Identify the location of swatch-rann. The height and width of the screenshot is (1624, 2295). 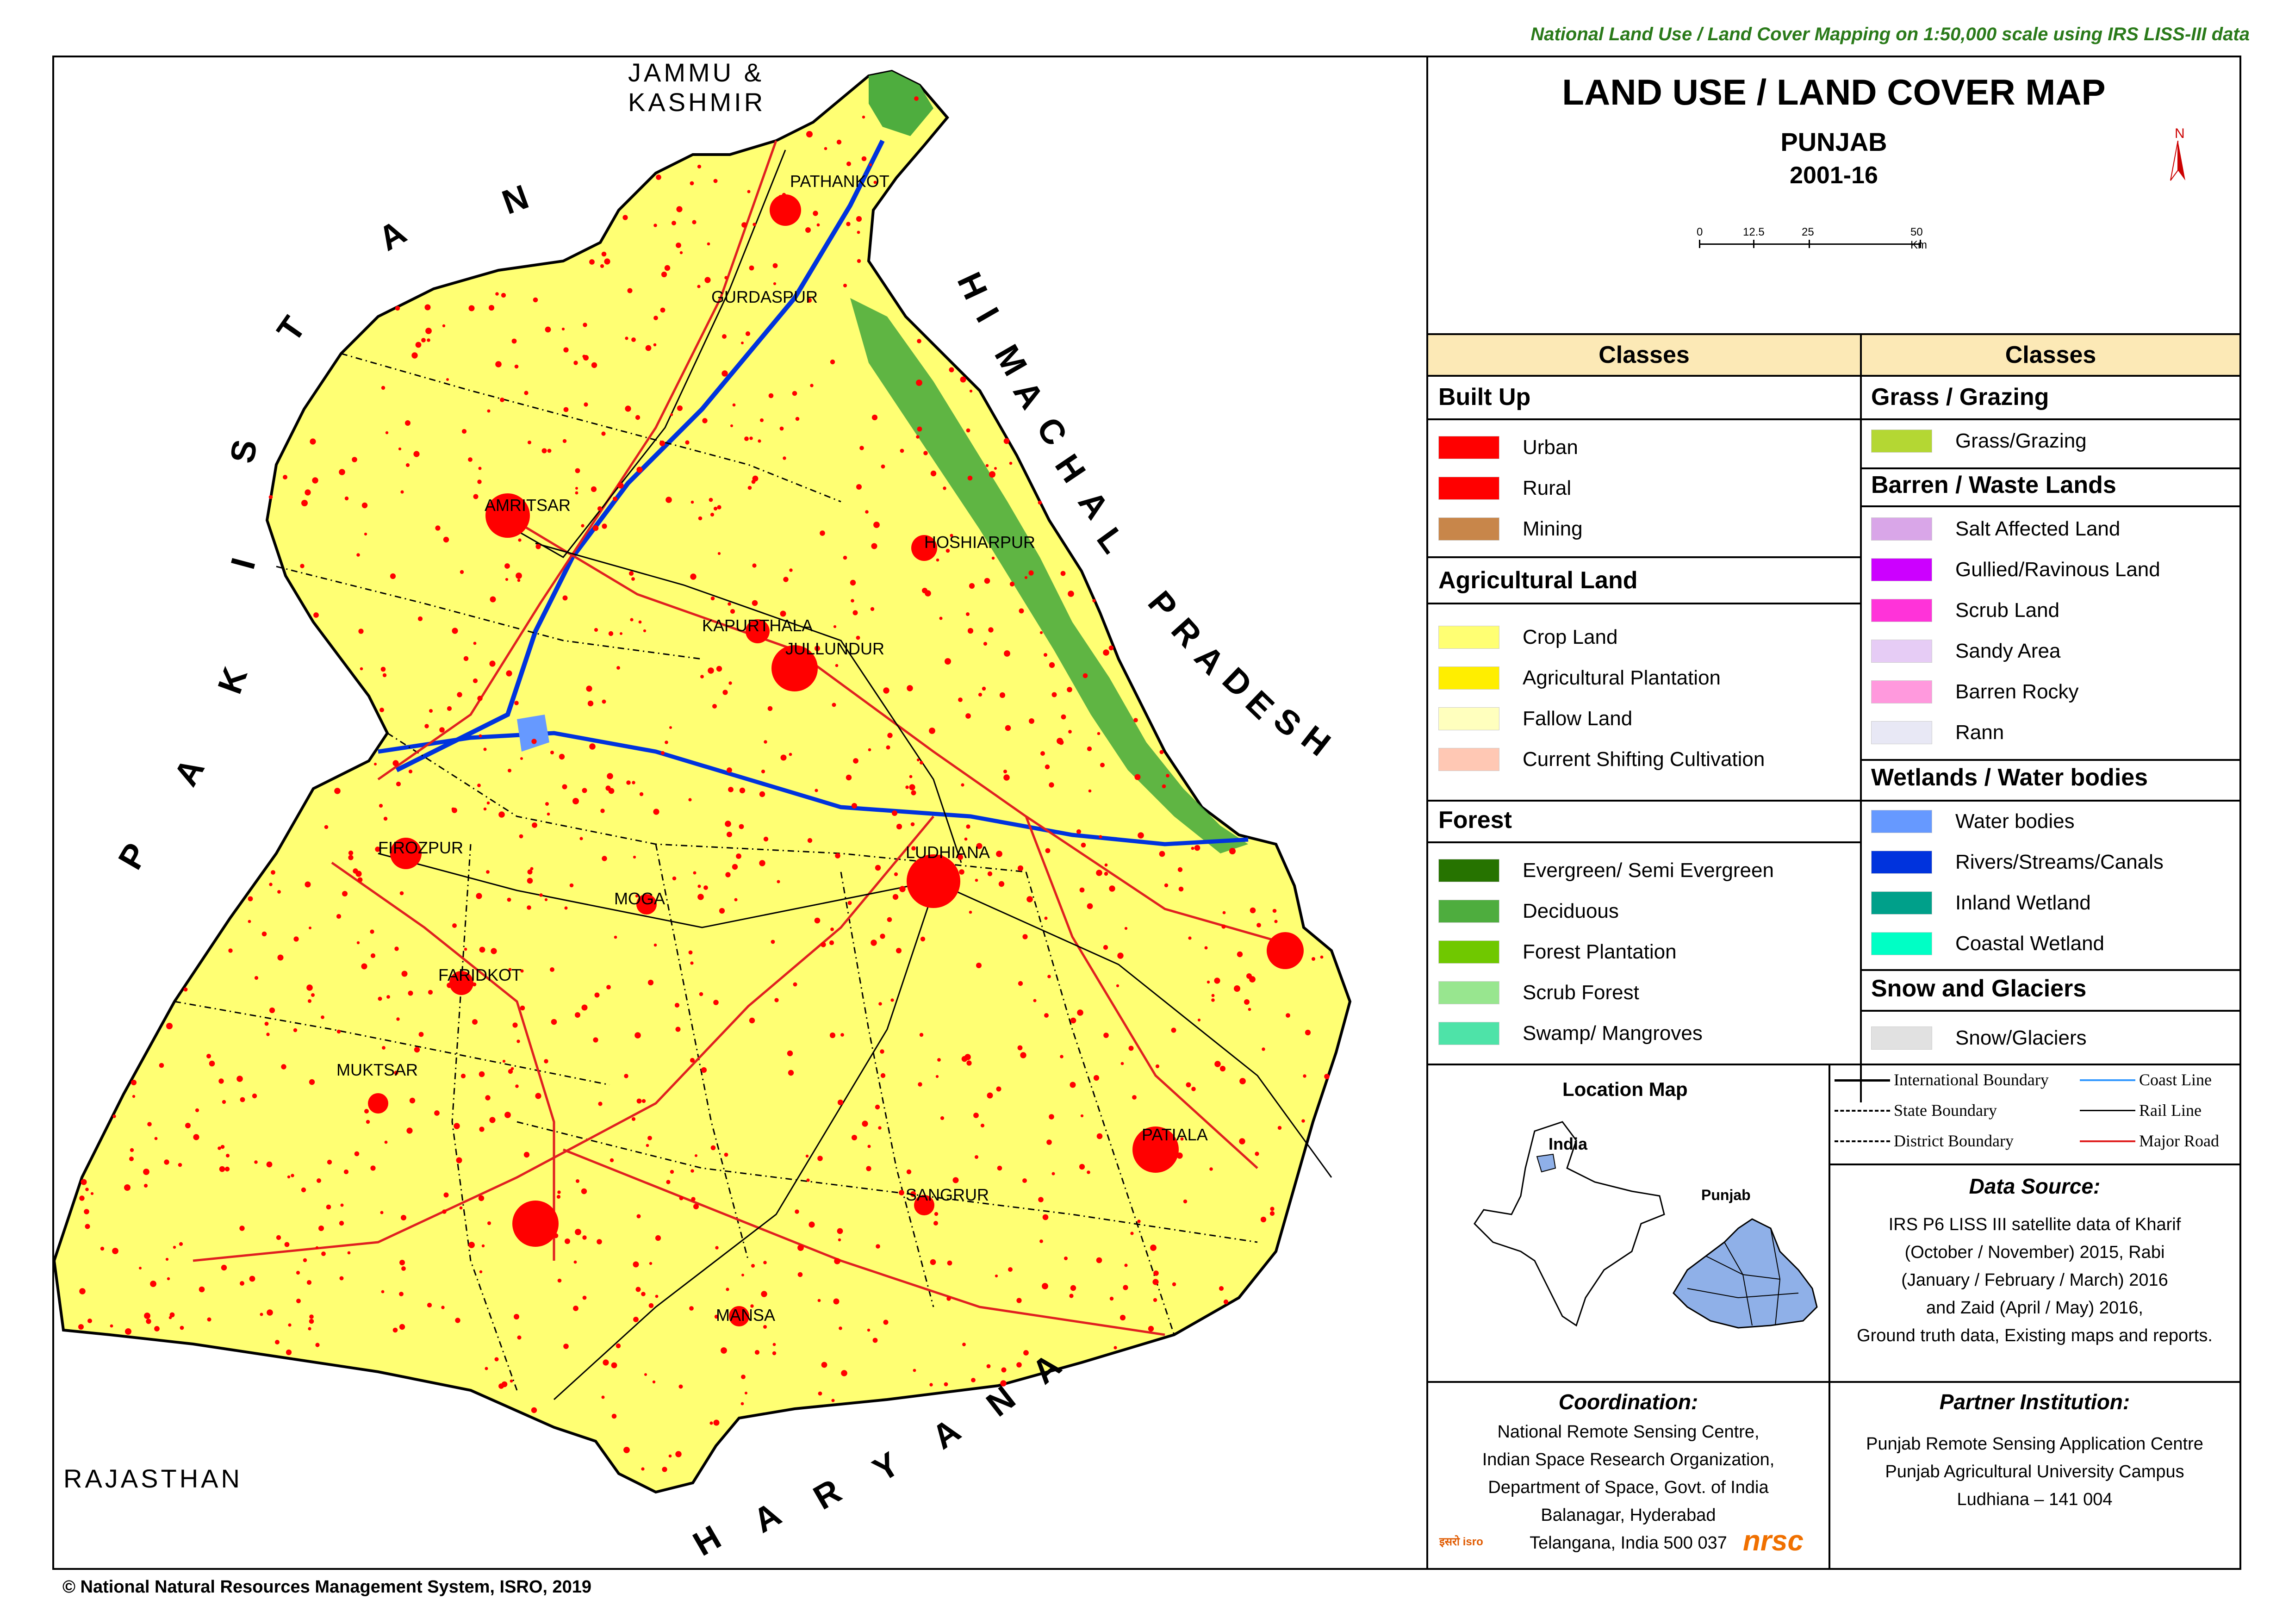
(1901, 732).